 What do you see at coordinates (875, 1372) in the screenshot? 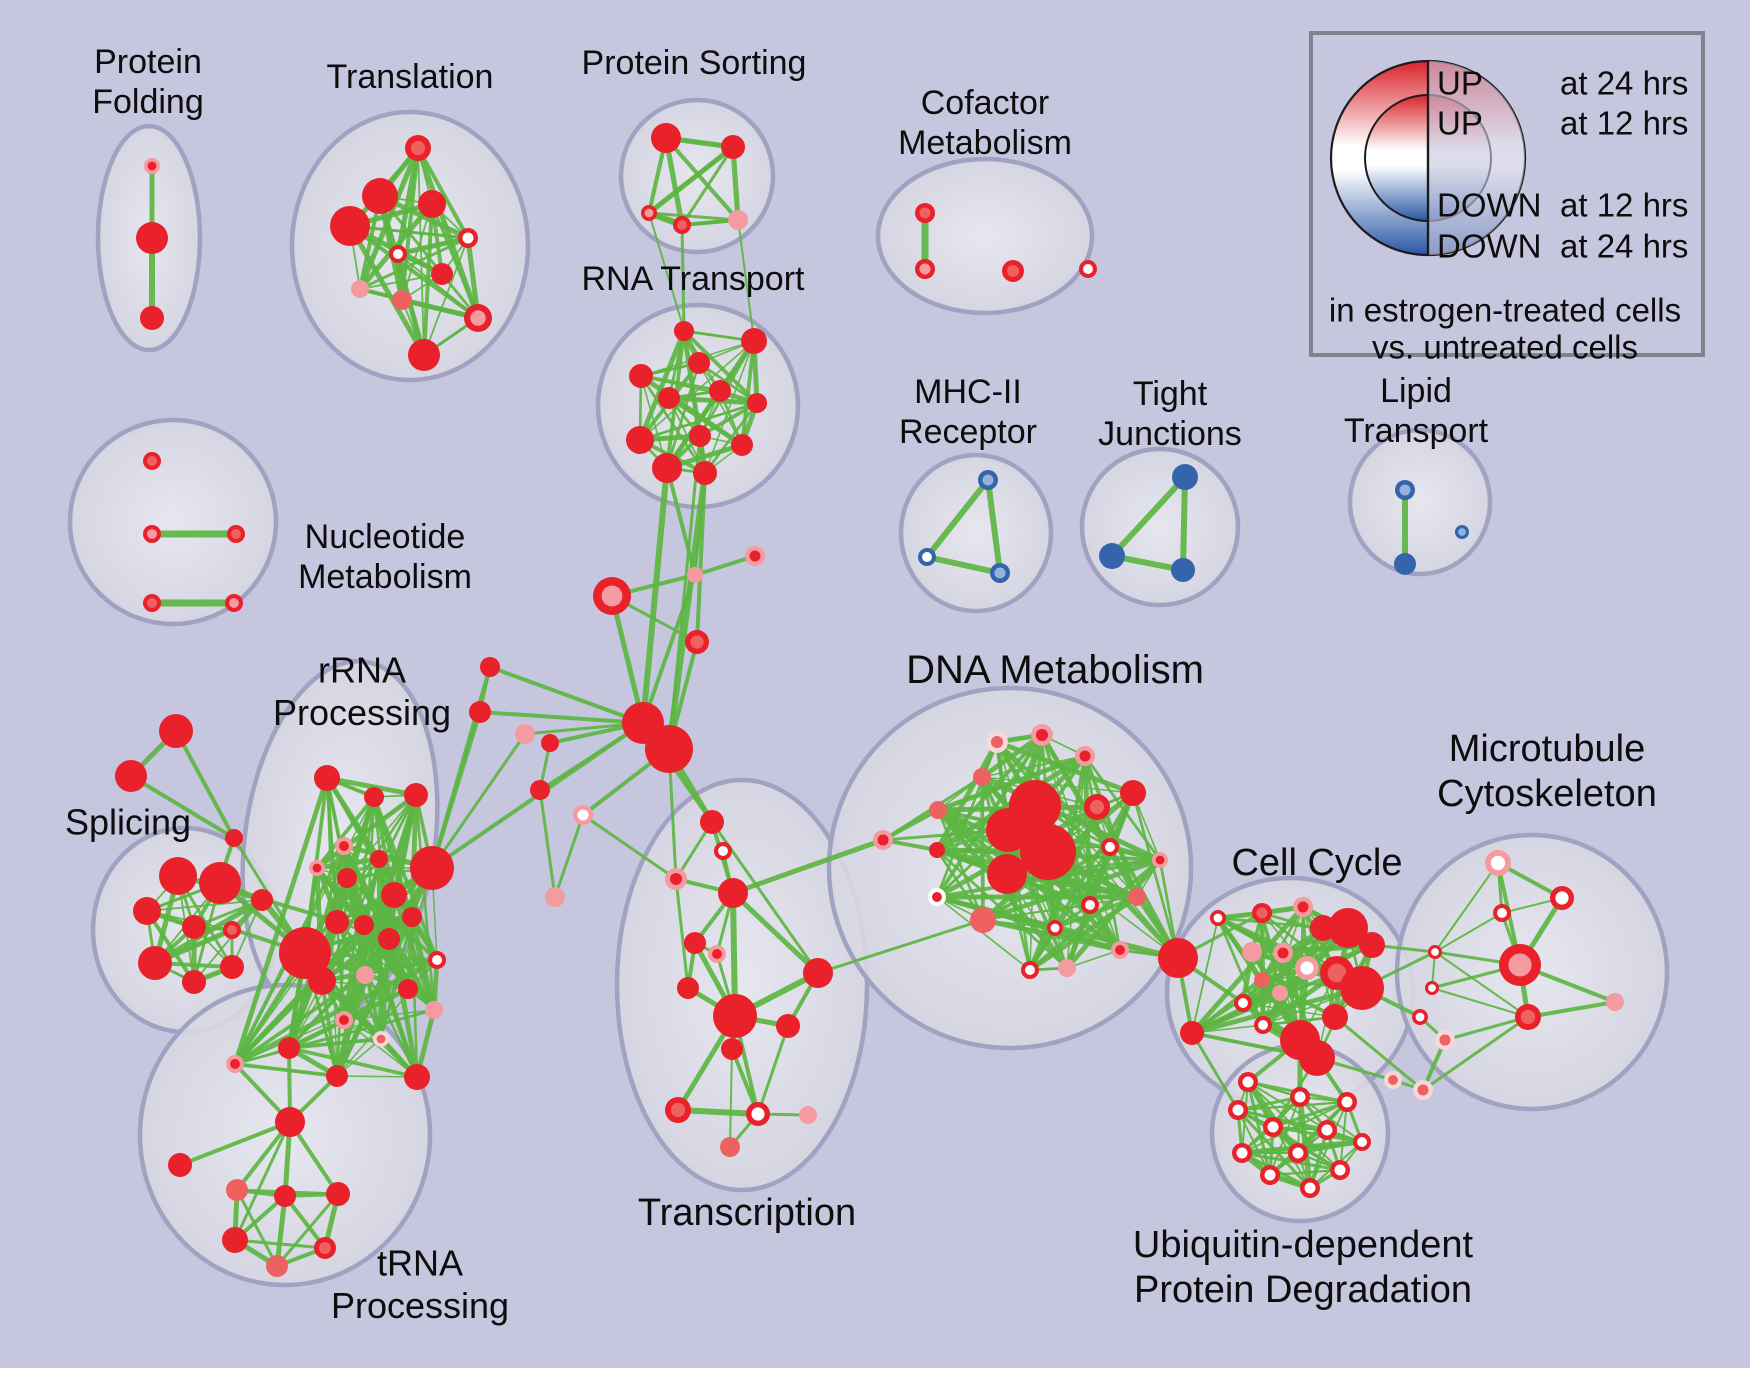
I see `page-margin` at bounding box center [875, 1372].